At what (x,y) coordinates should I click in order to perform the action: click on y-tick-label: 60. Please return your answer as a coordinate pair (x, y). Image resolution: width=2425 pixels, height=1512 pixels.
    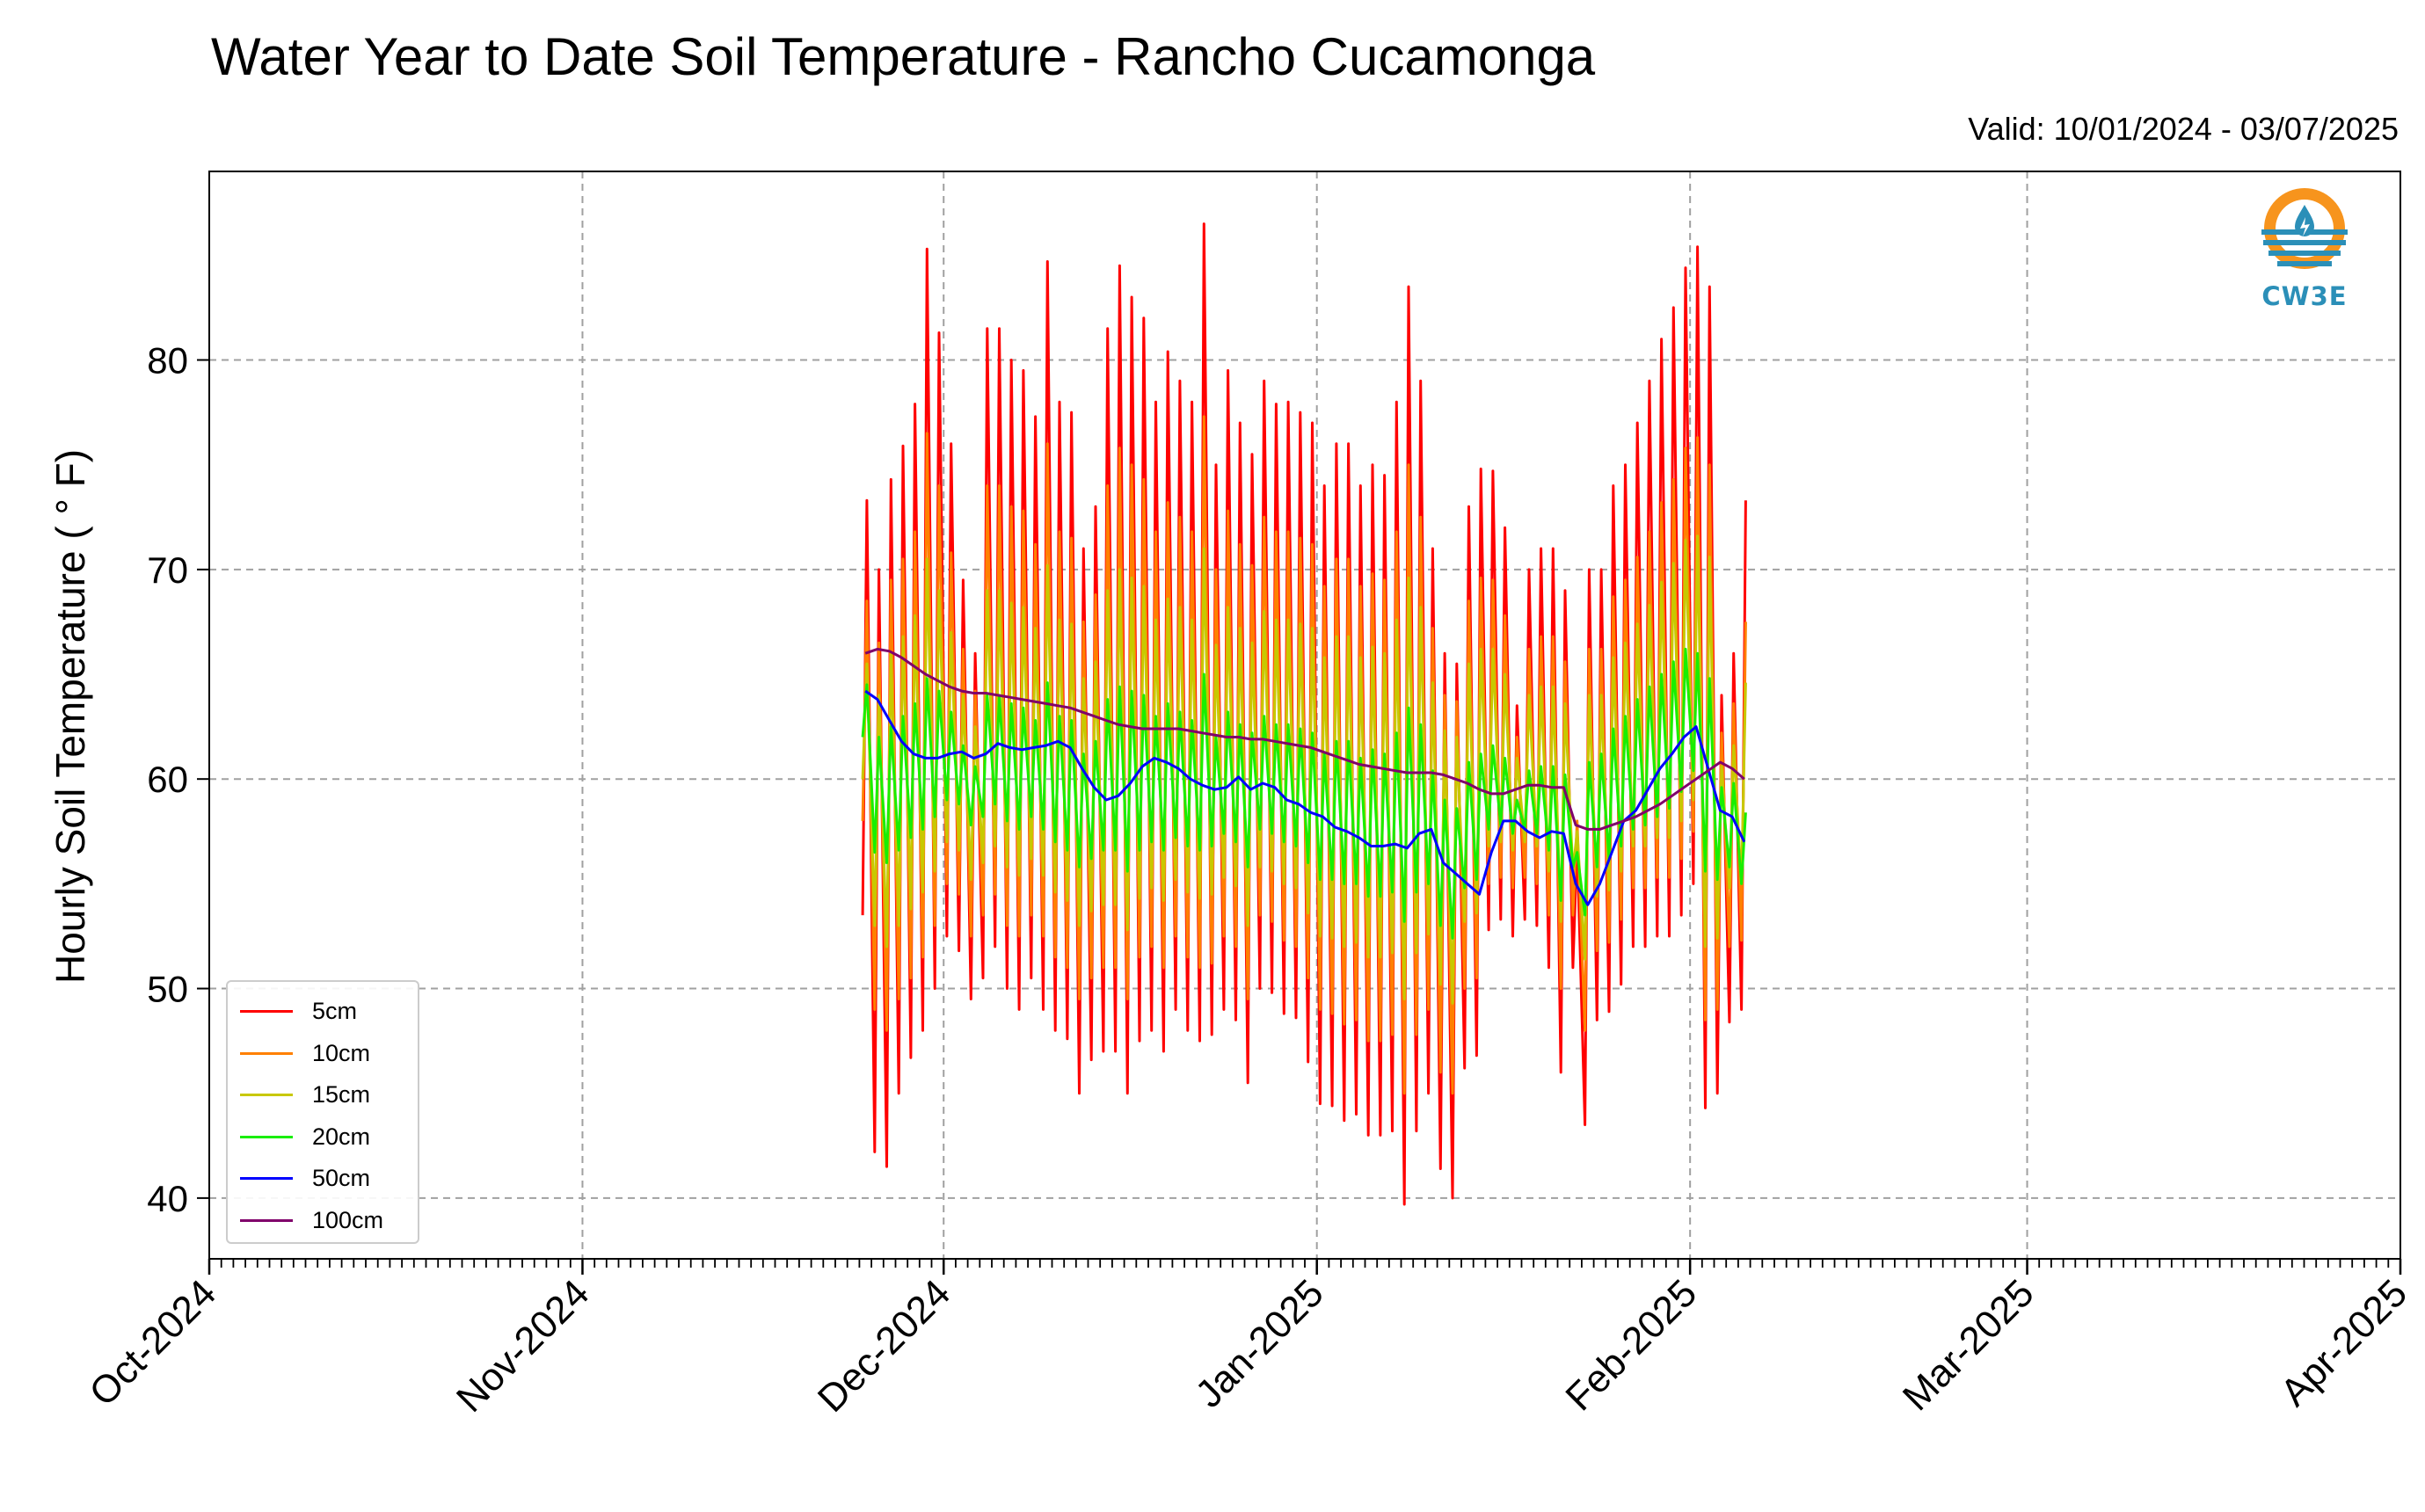
    Looking at the image, I should click on (167, 780).